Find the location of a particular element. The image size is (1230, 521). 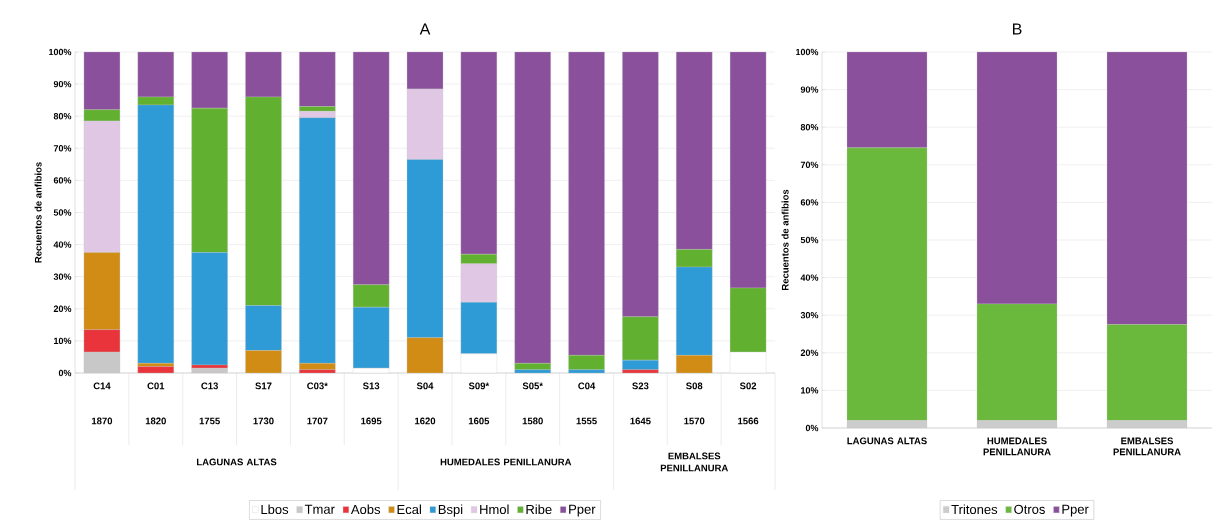

text: 1755 is located at coordinates (209, 421).